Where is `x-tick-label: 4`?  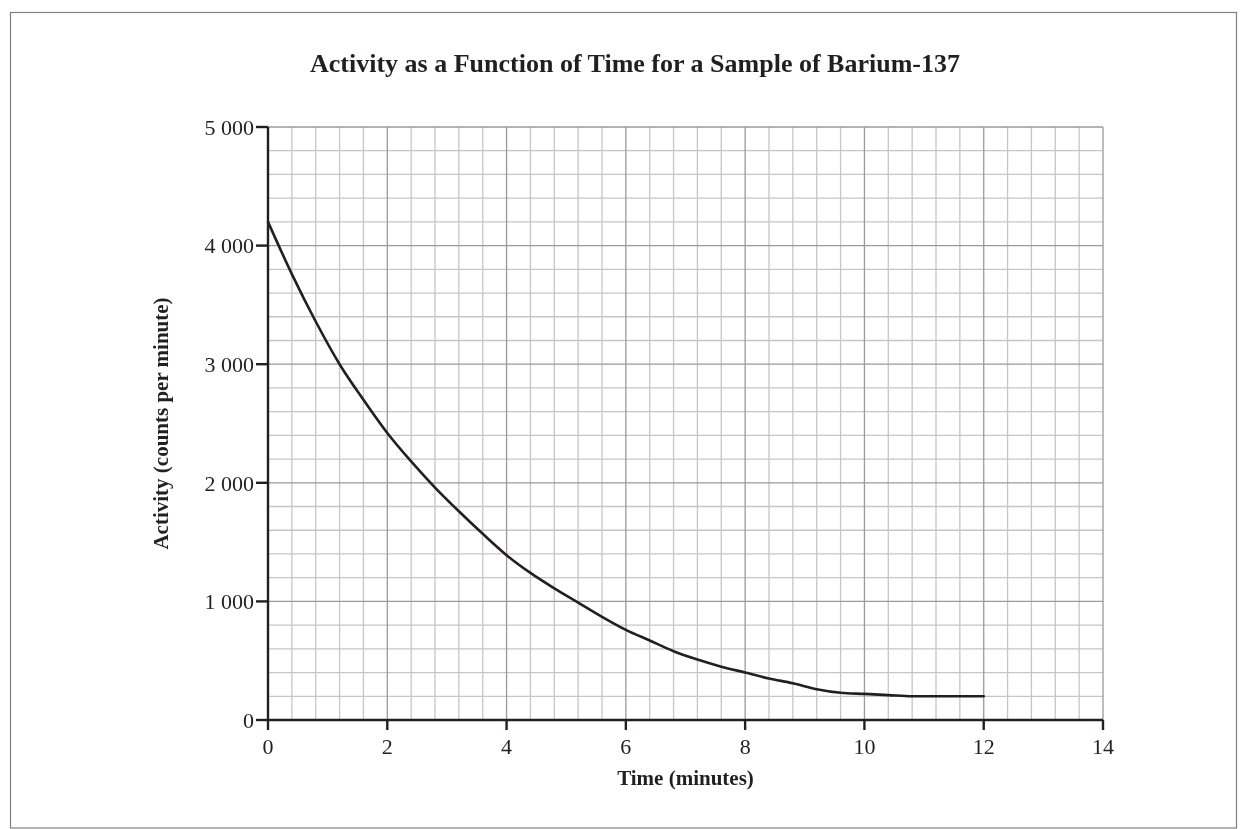 x-tick-label: 4 is located at coordinates (507, 746).